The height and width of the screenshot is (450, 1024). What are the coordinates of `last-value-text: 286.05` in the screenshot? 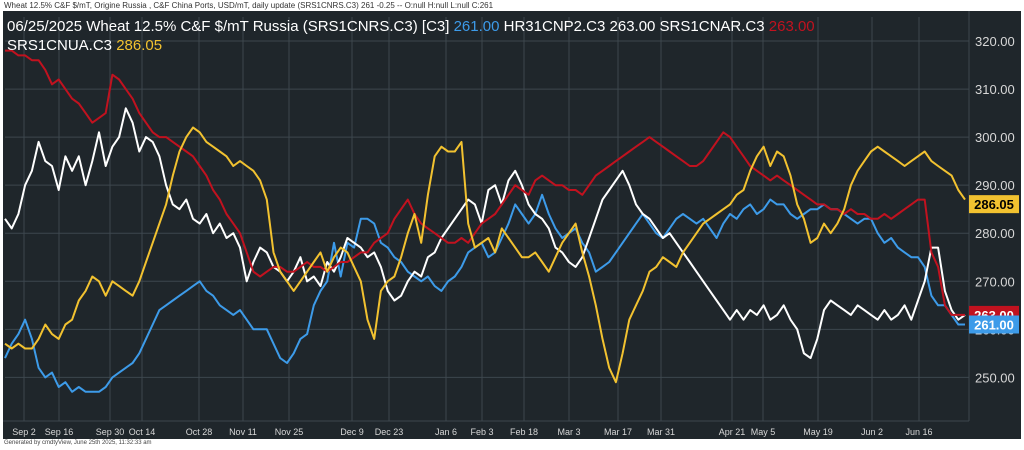 It's located at (994, 204).